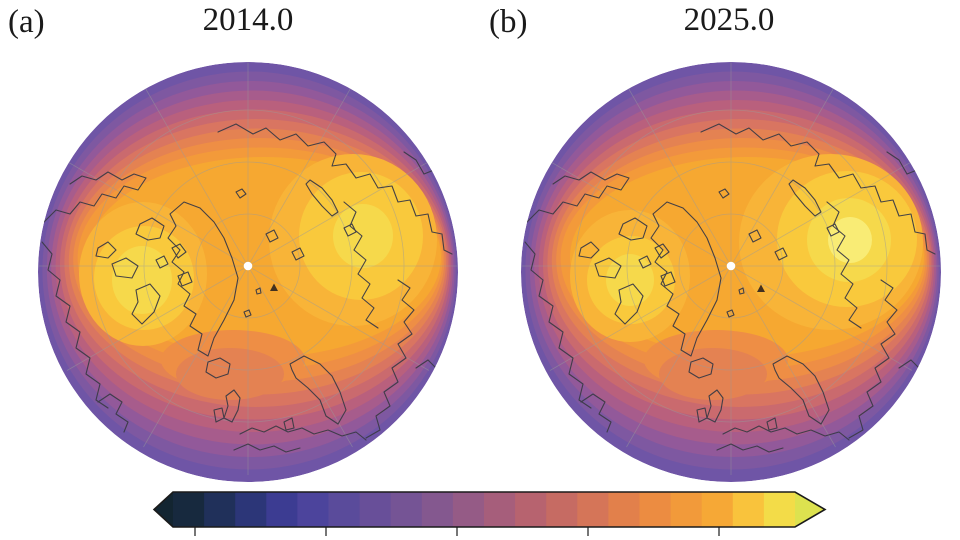 This screenshot has width=960, height=540. What do you see at coordinates (729, 20) in the screenshot?
I see `panel-title-2025: 2025.0` at bounding box center [729, 20].